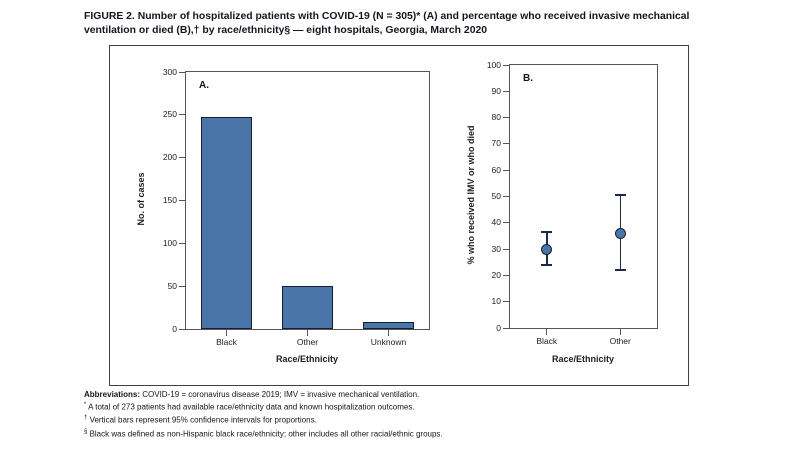 This screenshot has width=800, height=450. Describe the element at coordinates (572, 203) in the screenshot. I see `panel-b-plot: 0 10 20 30 40 50 60 70 80 90 100 Black Other B.` at that location.